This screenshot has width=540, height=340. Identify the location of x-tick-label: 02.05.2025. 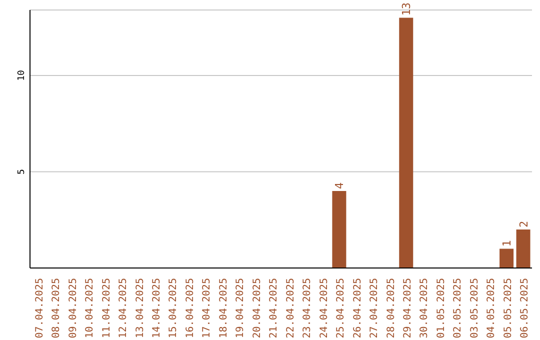
(458, 308).